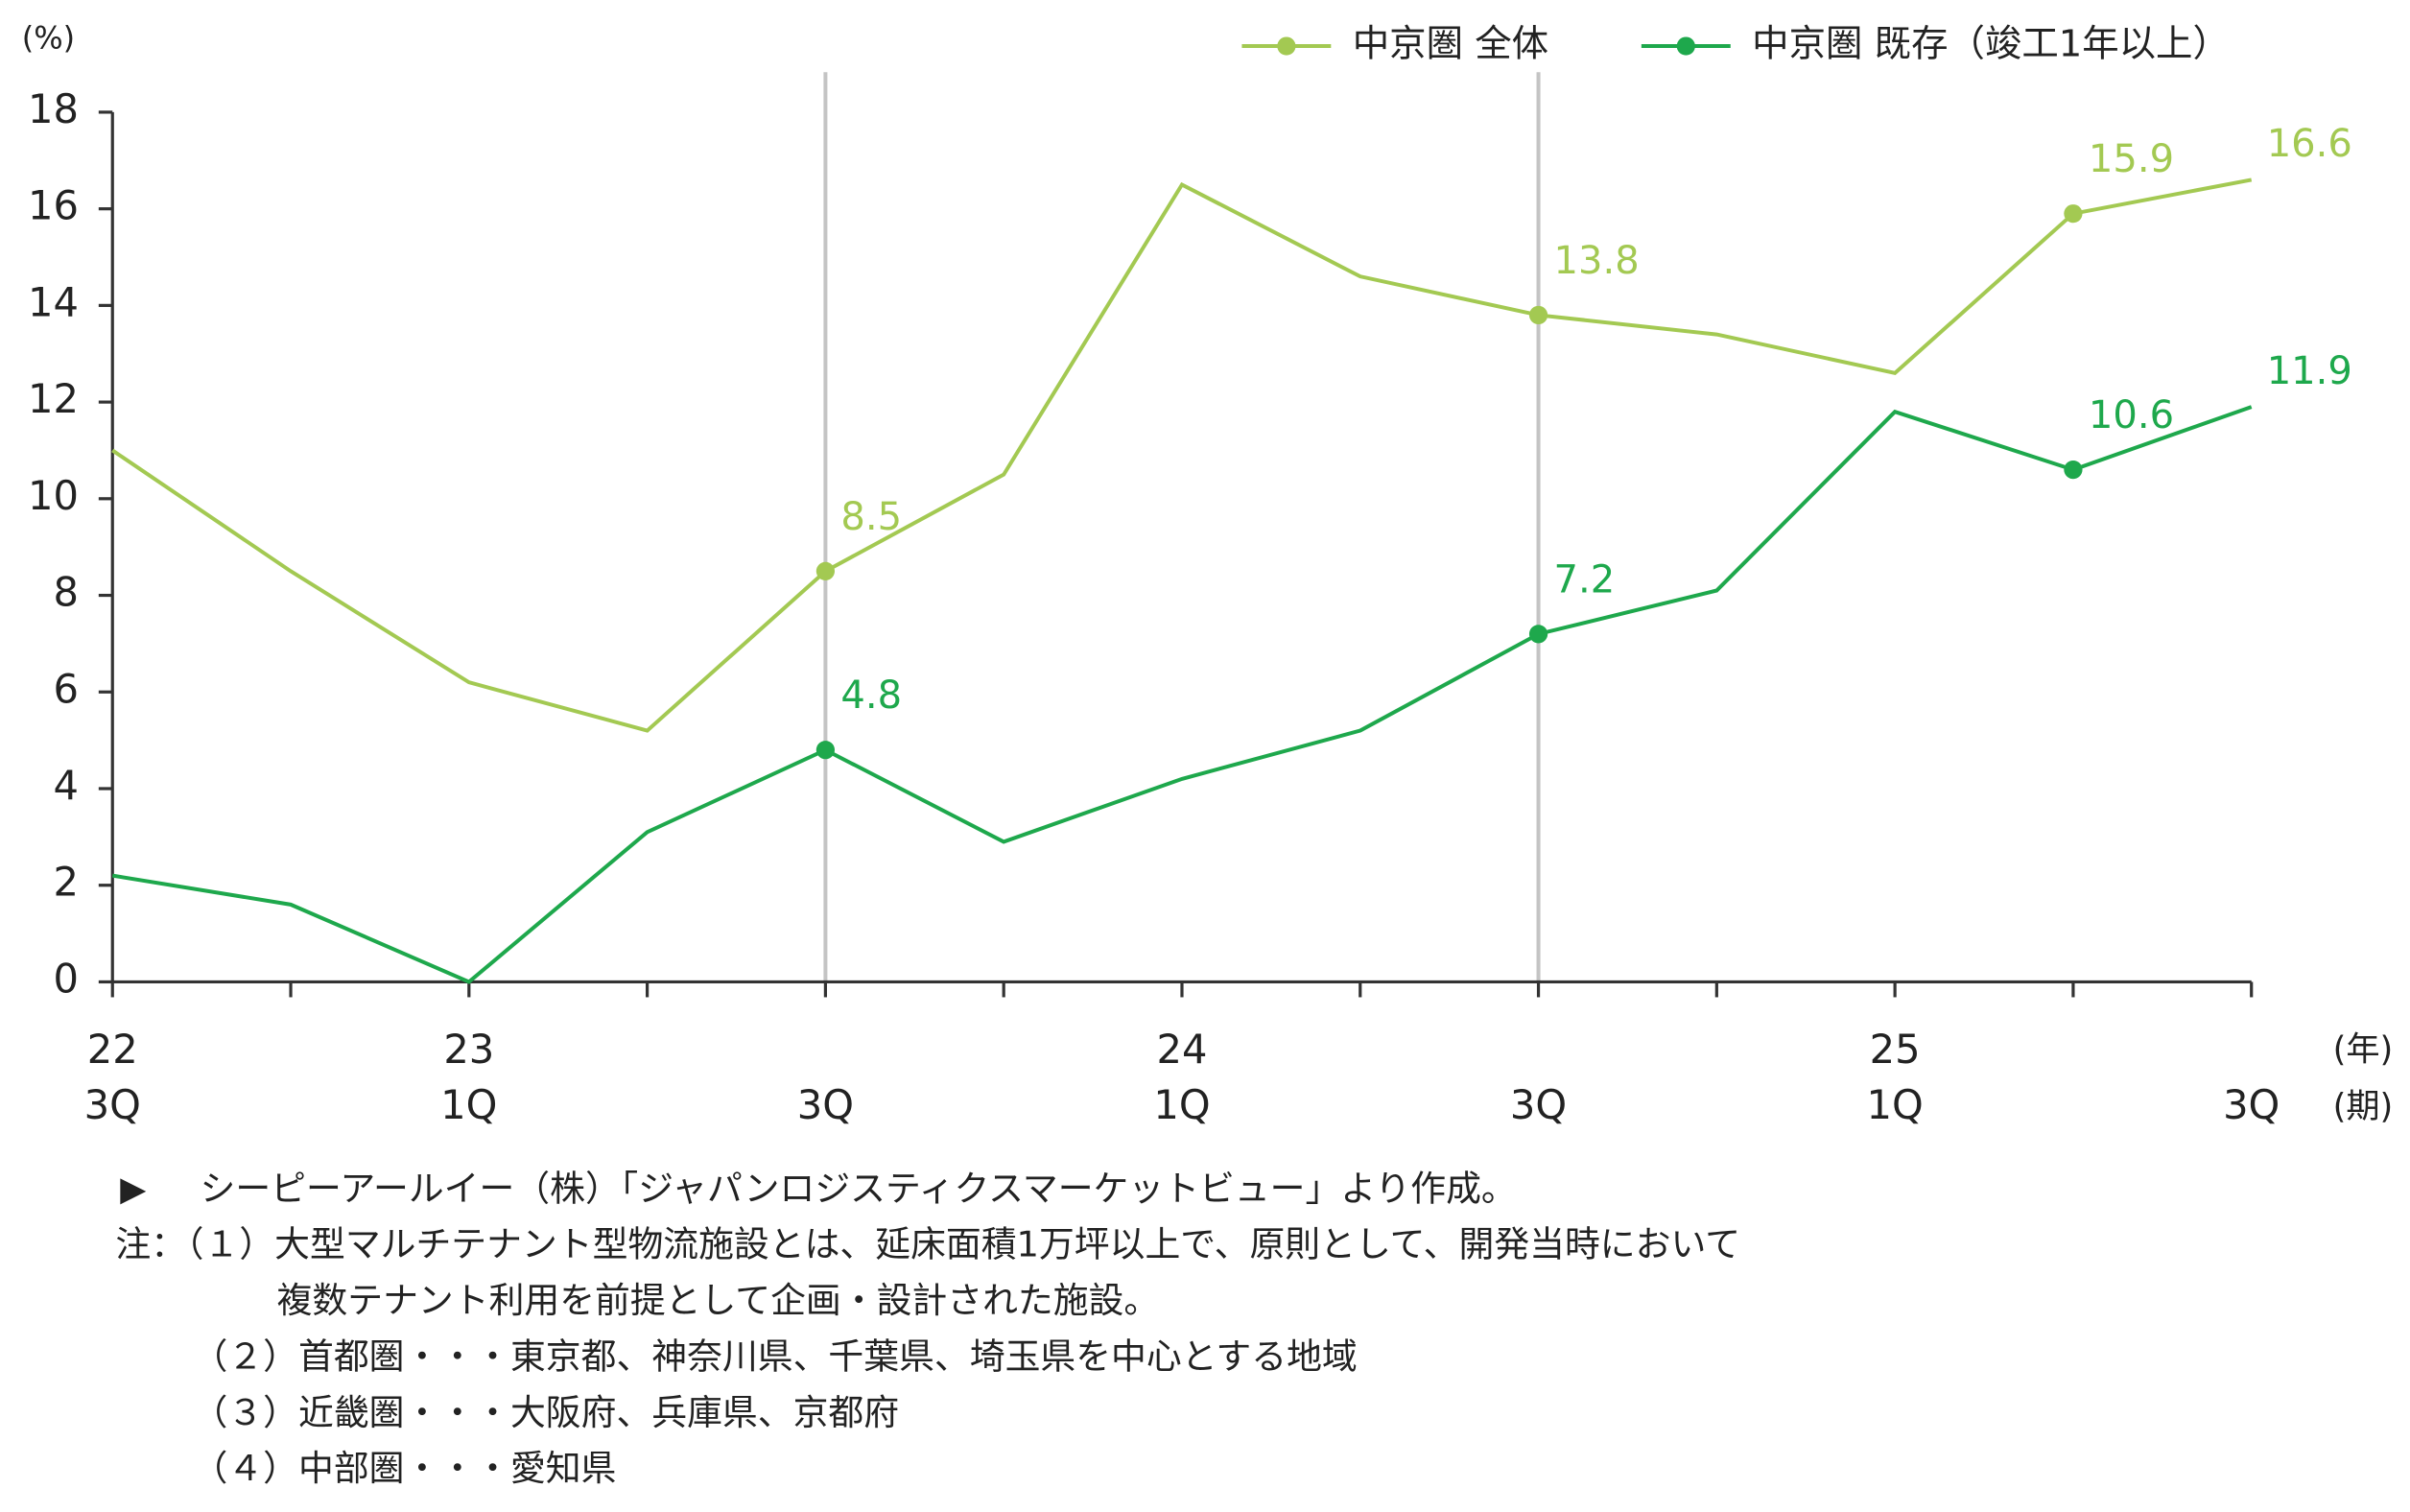 This screenshot has width=2410, height=1512. Describe the element at coordinates (2309, 371) in the screenshot. I see `data-label: 11.9` at that location.